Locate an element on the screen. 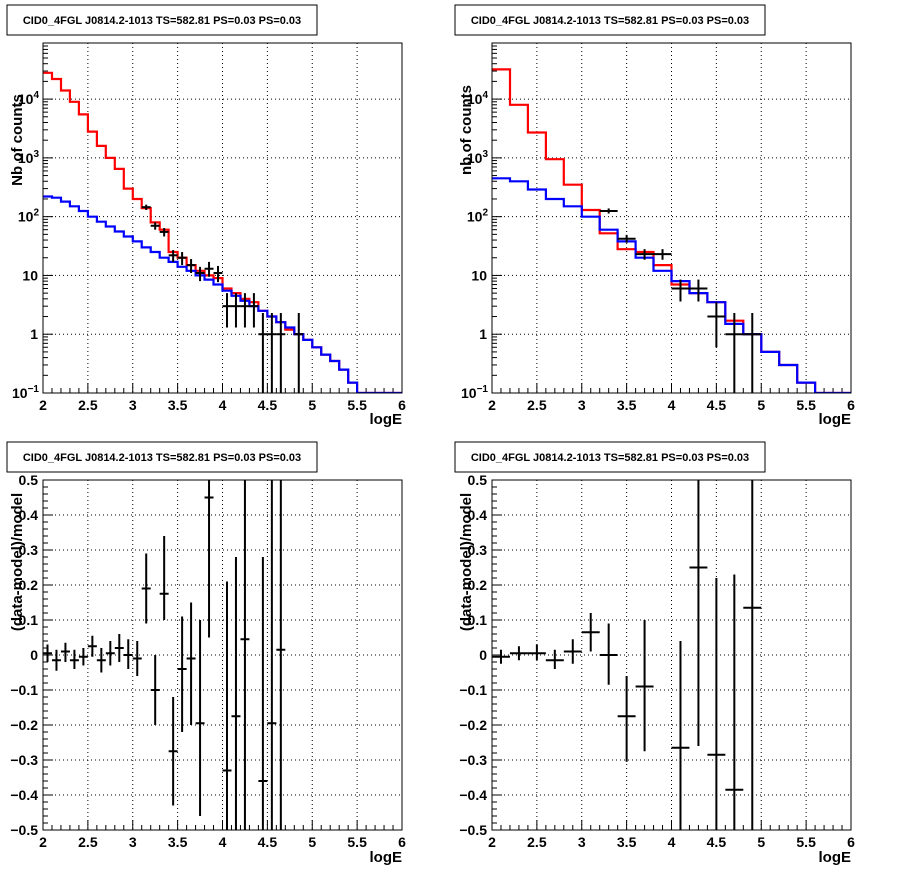  model-total-histogram is located at coordinates (222, 232).